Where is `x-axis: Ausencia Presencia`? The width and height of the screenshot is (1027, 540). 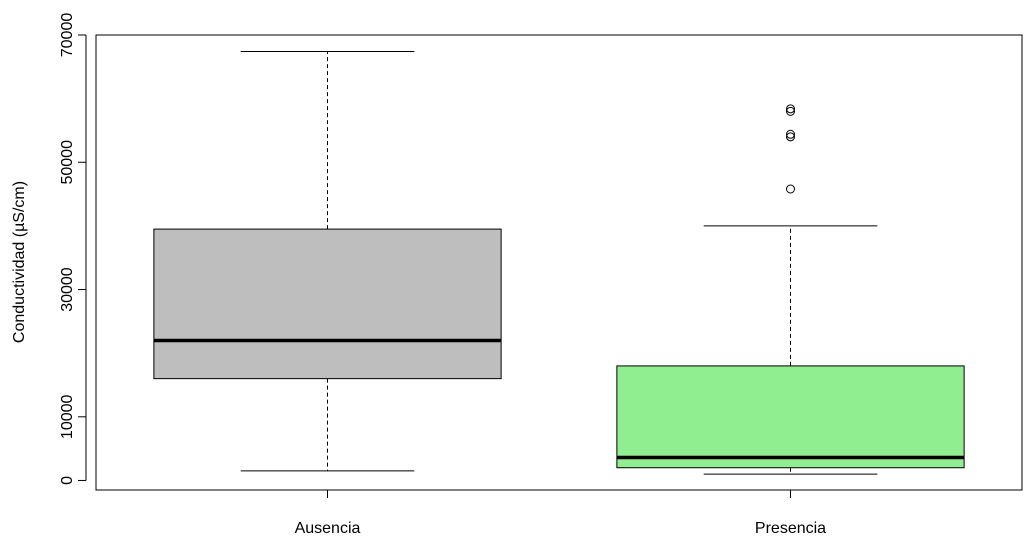
x-axis: Ausencia Presencia is located at coordinates (560, 513).